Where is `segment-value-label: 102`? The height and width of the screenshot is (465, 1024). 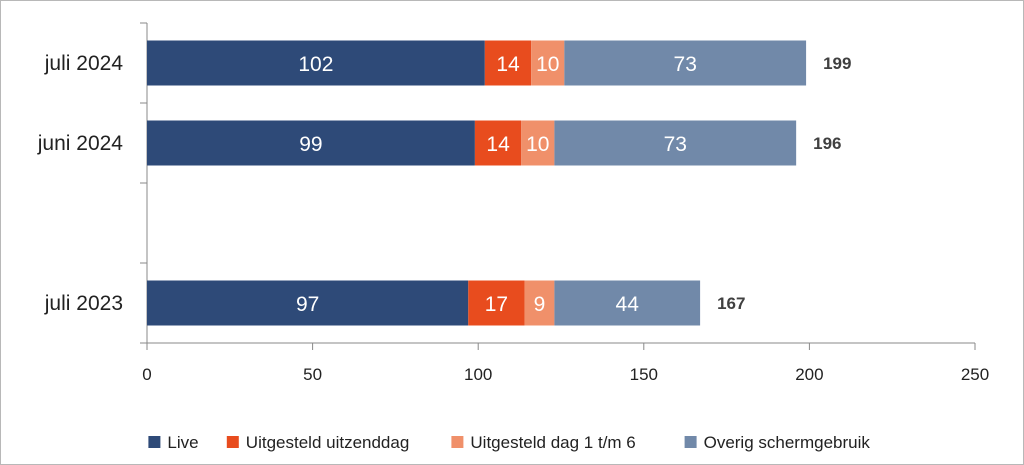
segment-value-label: 102 is located at coordinates (315, 64).